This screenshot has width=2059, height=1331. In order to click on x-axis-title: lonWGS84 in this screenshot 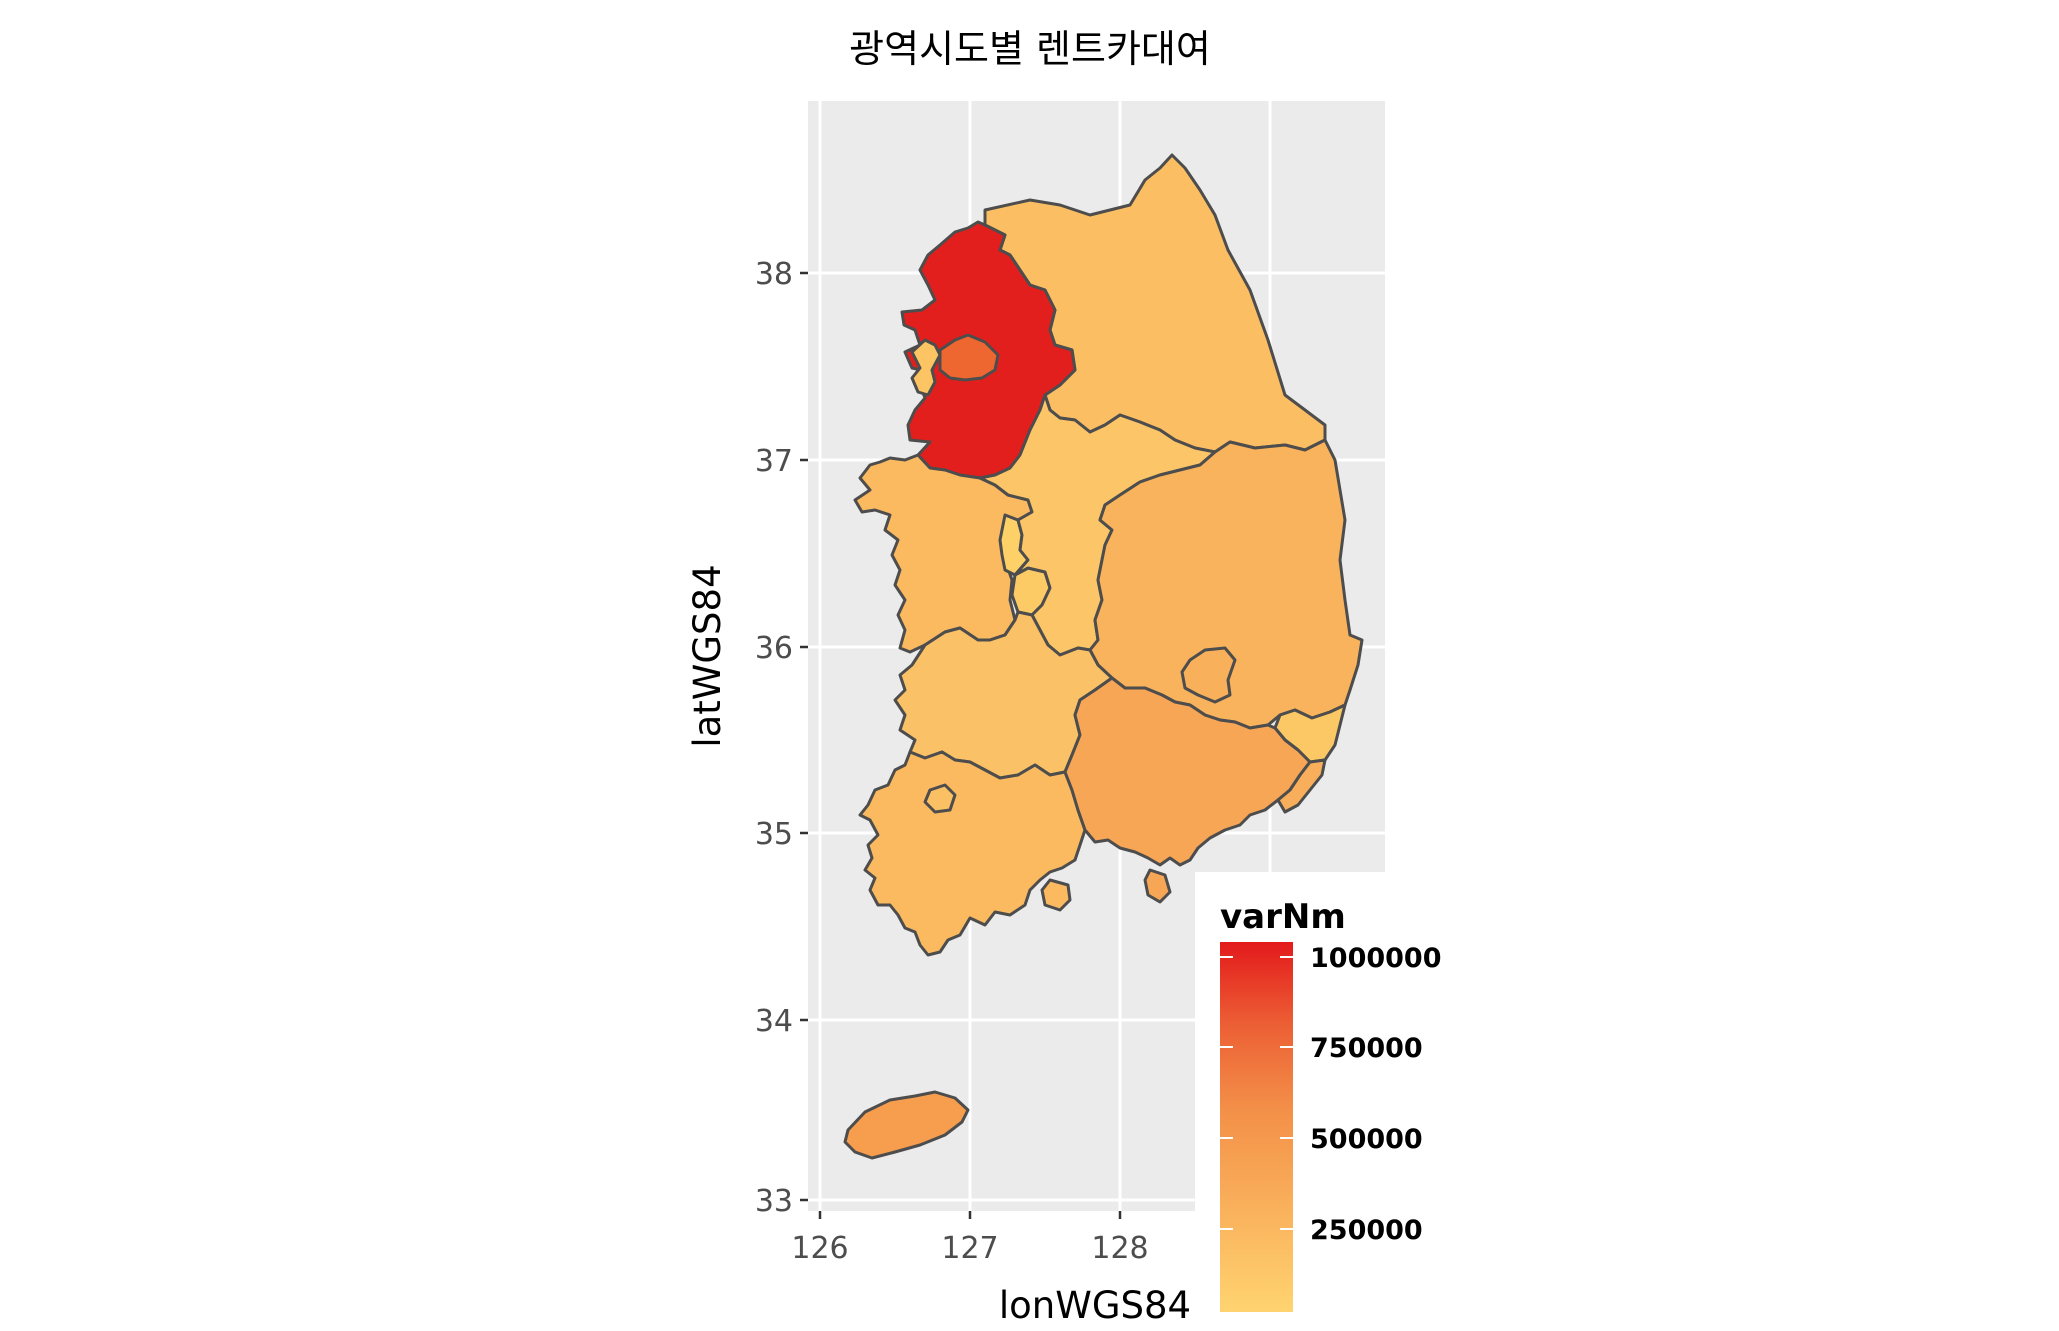, I will do `click(1095, 1305)`.